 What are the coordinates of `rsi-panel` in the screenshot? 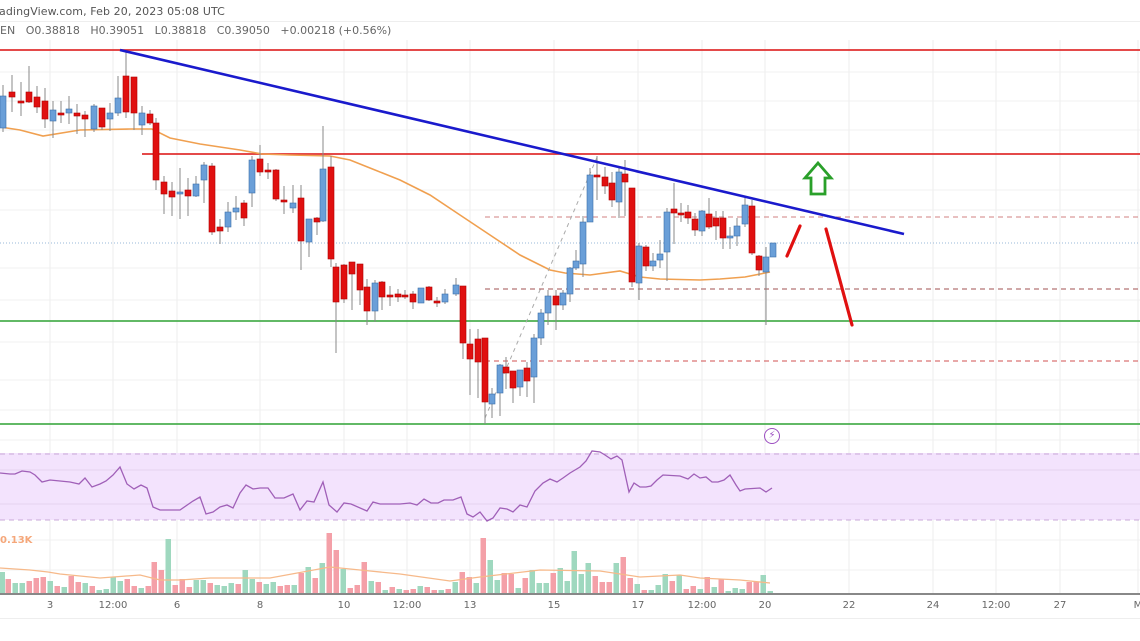 It's located at (570, 487).